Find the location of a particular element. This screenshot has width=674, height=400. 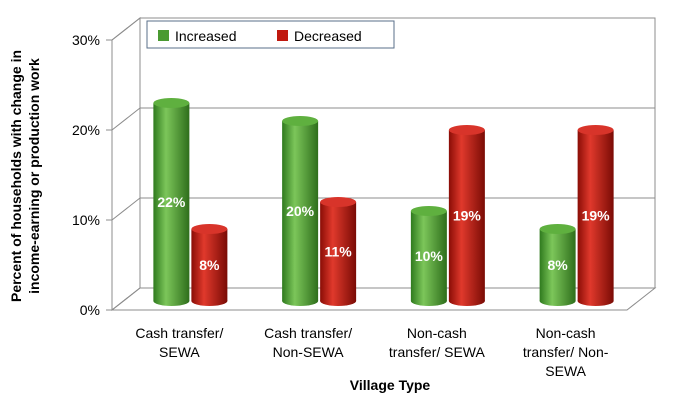

bar: 20% is located at coordinates (300, 211).